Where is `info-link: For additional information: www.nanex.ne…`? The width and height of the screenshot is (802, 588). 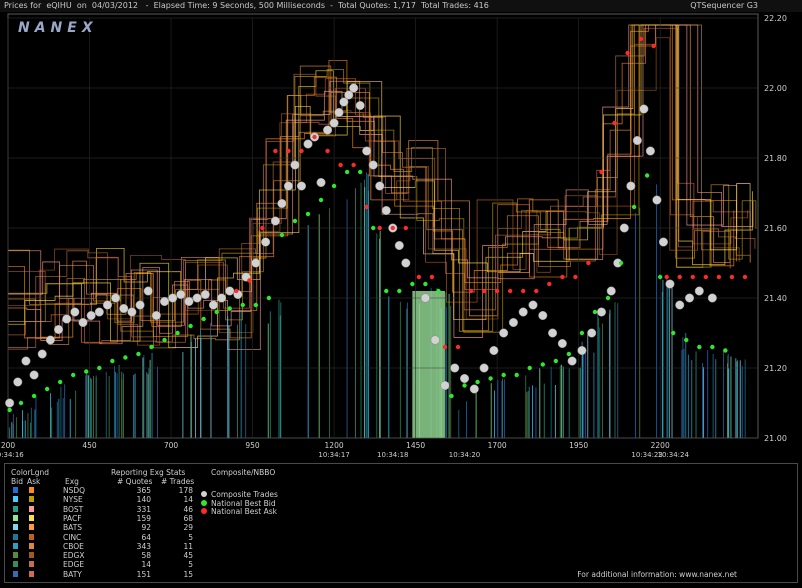 info-link: For additional information: www.nanex.ne… is located at coordinates (657, 574).